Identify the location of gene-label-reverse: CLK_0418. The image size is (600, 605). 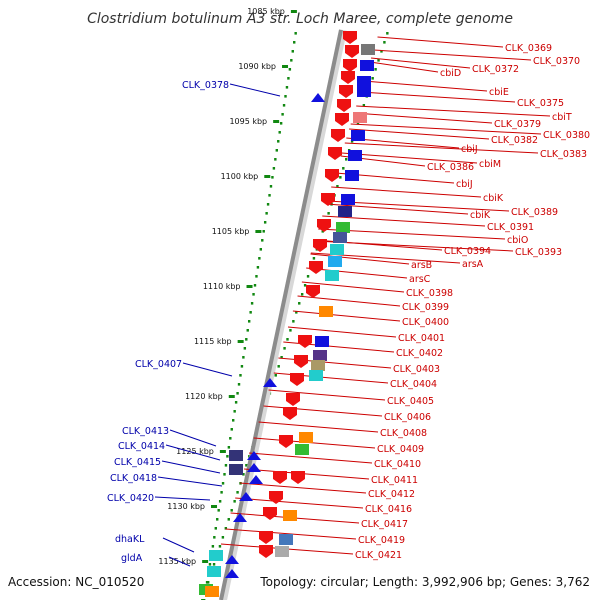
(133, 478).